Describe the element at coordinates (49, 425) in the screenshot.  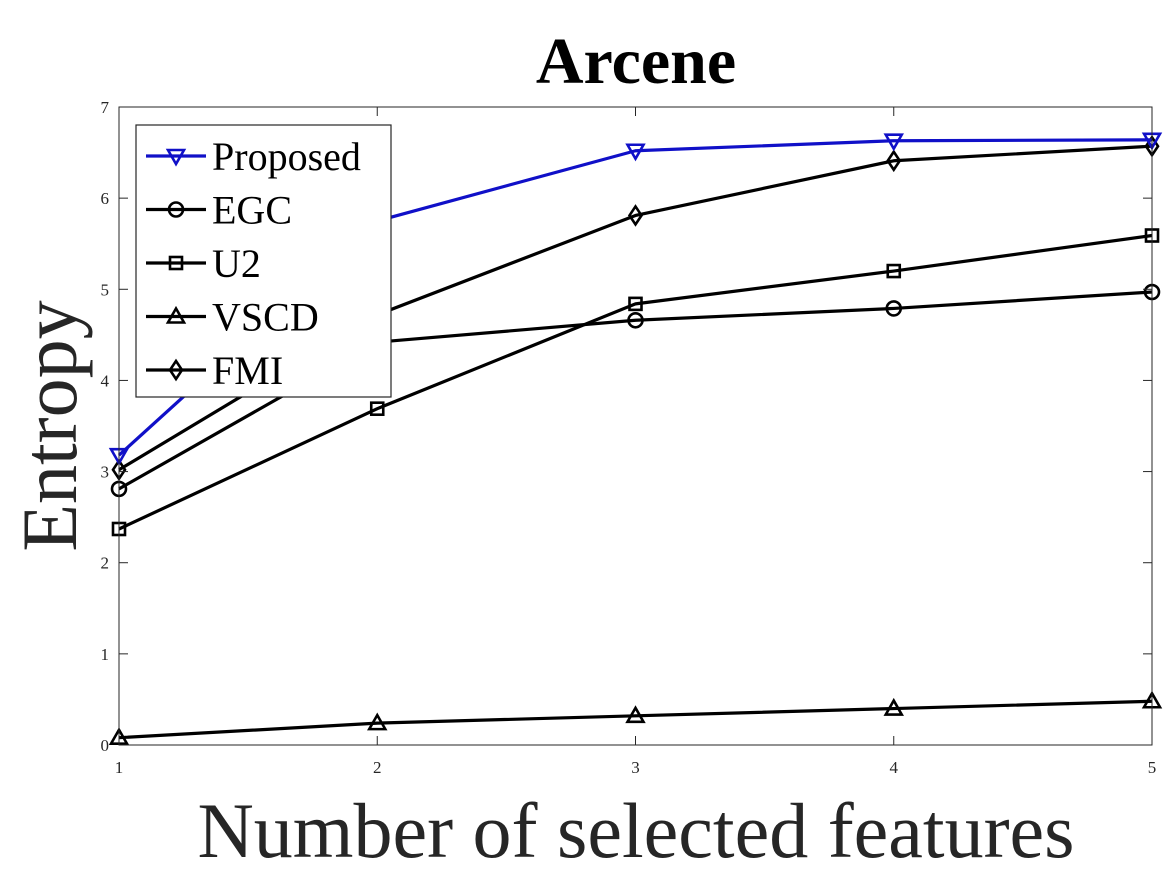
I see `y-axis-label: Entropy` at that location.